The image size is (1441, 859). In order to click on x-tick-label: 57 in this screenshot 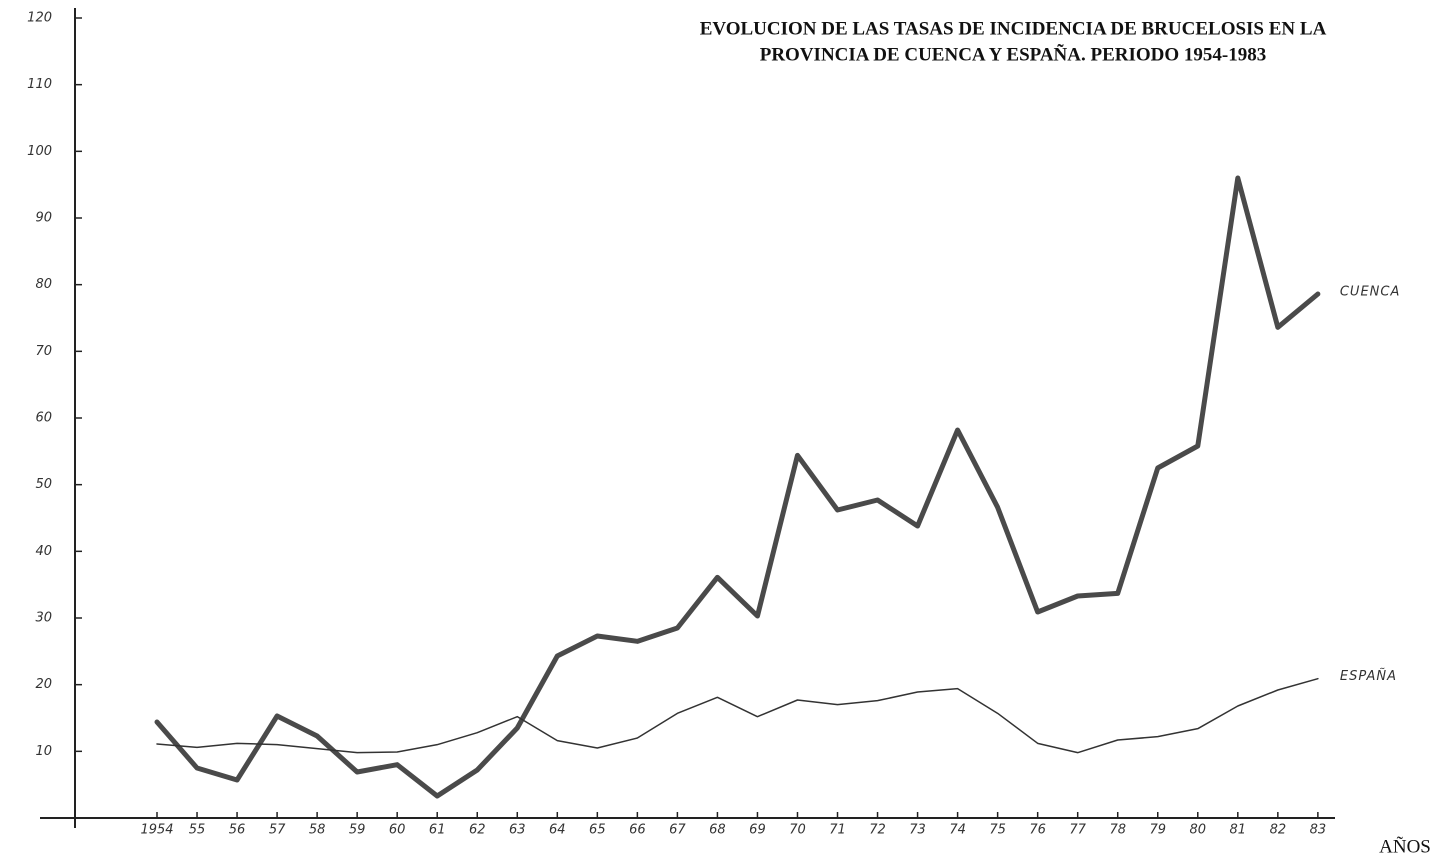, I will do `click(277, 830)`.